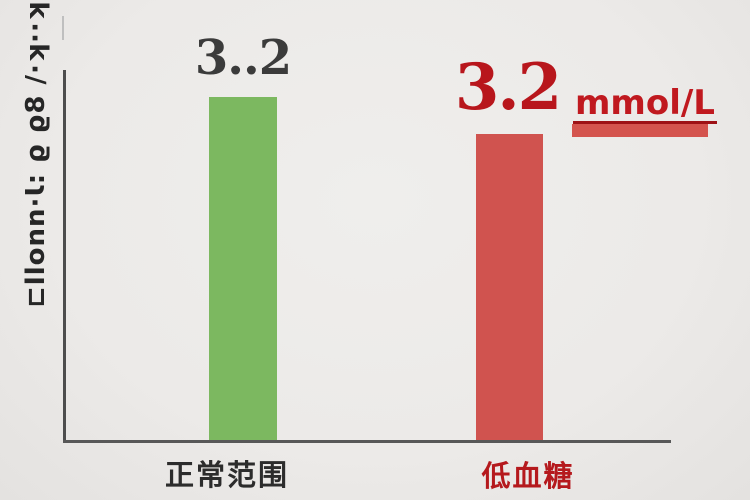  What do you see at coordinates (64, 255) in the screenshot?
I see `y-axis-line` at bounding box center [64, 255].